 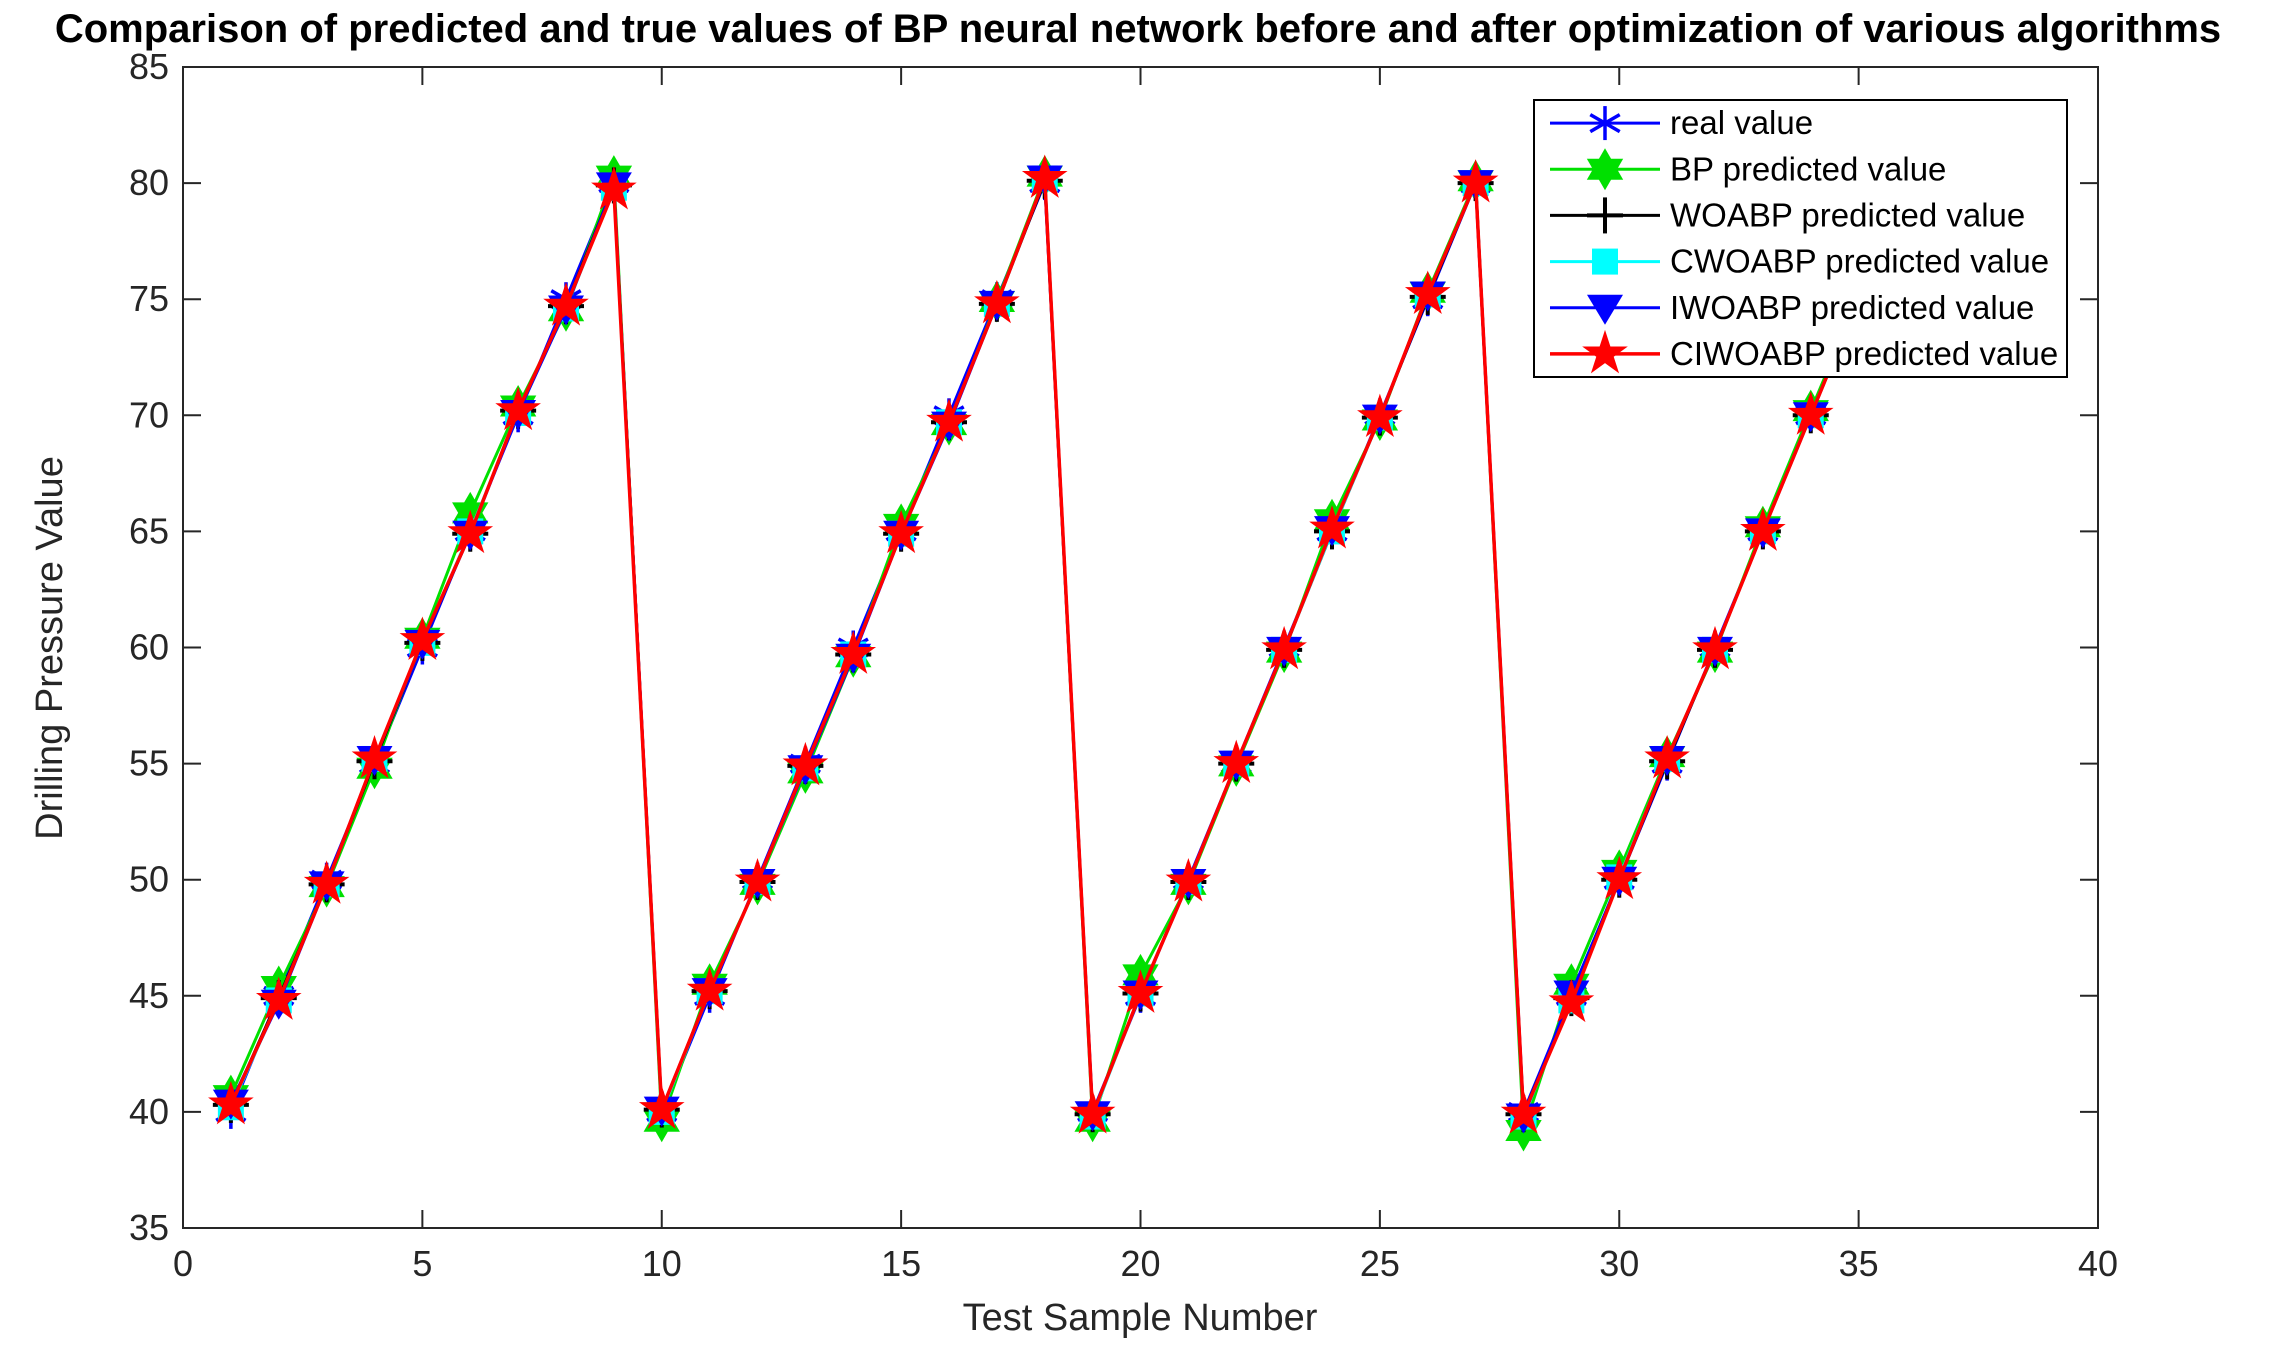 What do you see at coordinates (149, 530) in the screenshot?
I see `y-tick-label: 65` at bounding box center [149, 530].